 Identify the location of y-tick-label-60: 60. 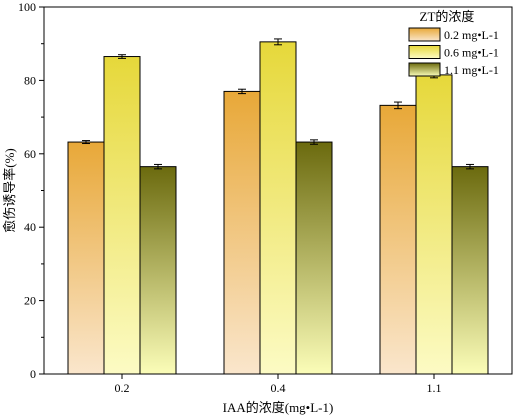
(30, 154).